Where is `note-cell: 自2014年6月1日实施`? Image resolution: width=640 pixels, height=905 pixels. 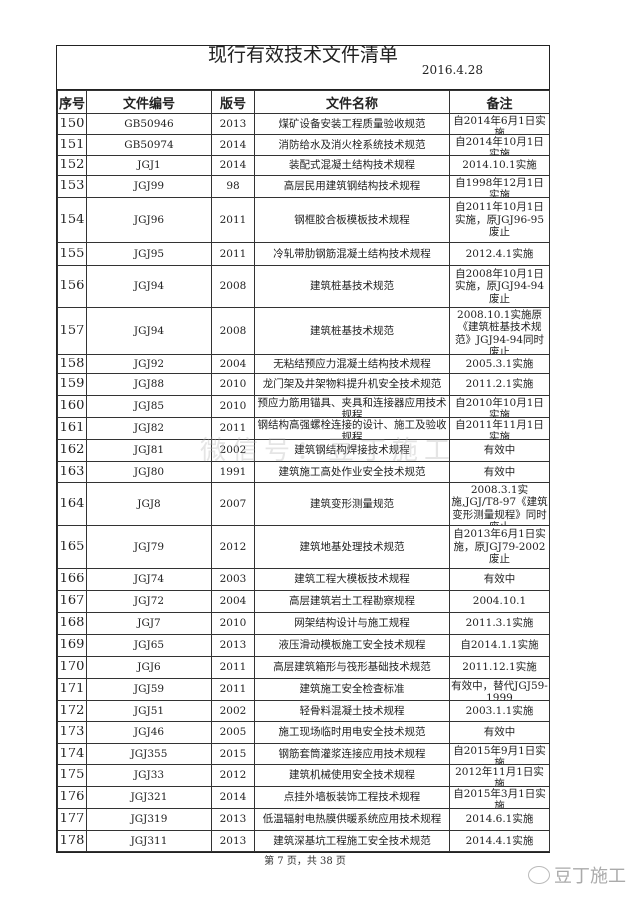 note-cell: 自2014年6月1日实施 is located at coordinates (499, 124).